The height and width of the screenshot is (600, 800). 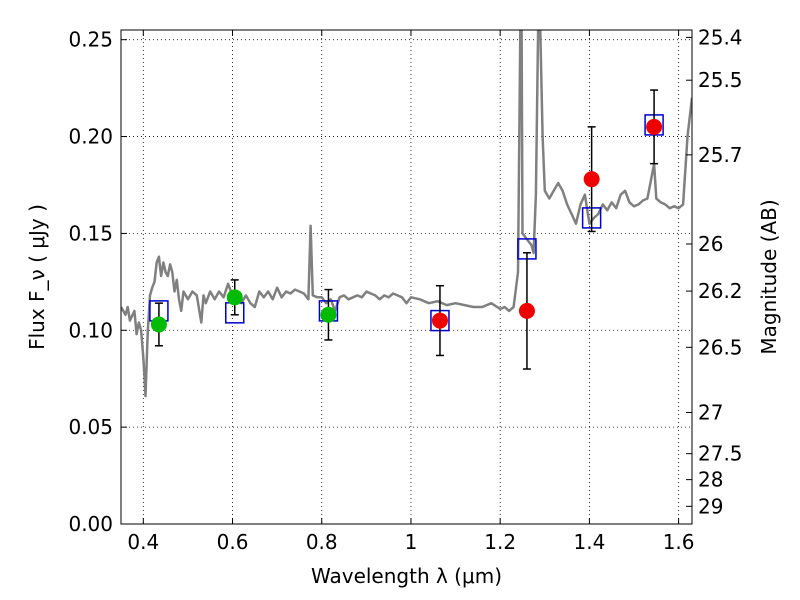 I want to click on y2-tick-label: 25.7, so click(x=720, y=155).